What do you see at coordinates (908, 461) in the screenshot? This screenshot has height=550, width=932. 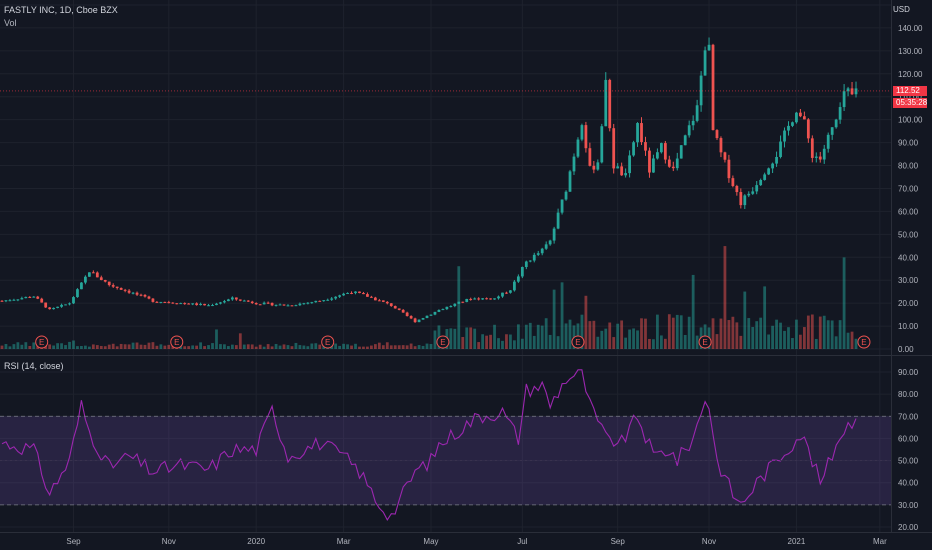 I see `rsi-tick-label: 50.00` at bounding box center [908, 461].